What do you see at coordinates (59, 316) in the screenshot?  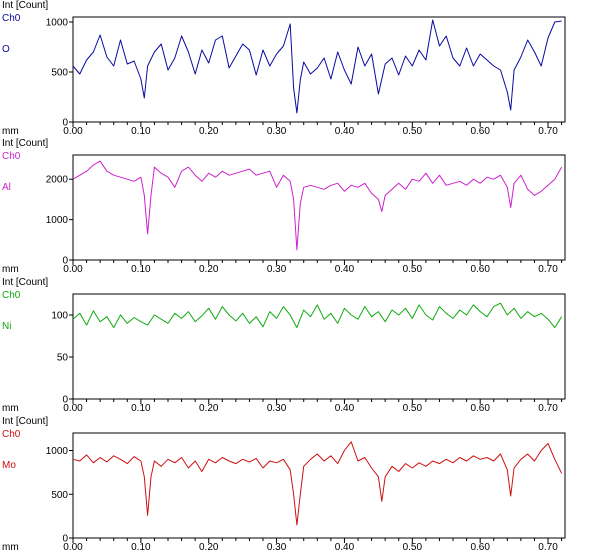 I see `y-tick-label: 100` at bounding box center [59, 316].